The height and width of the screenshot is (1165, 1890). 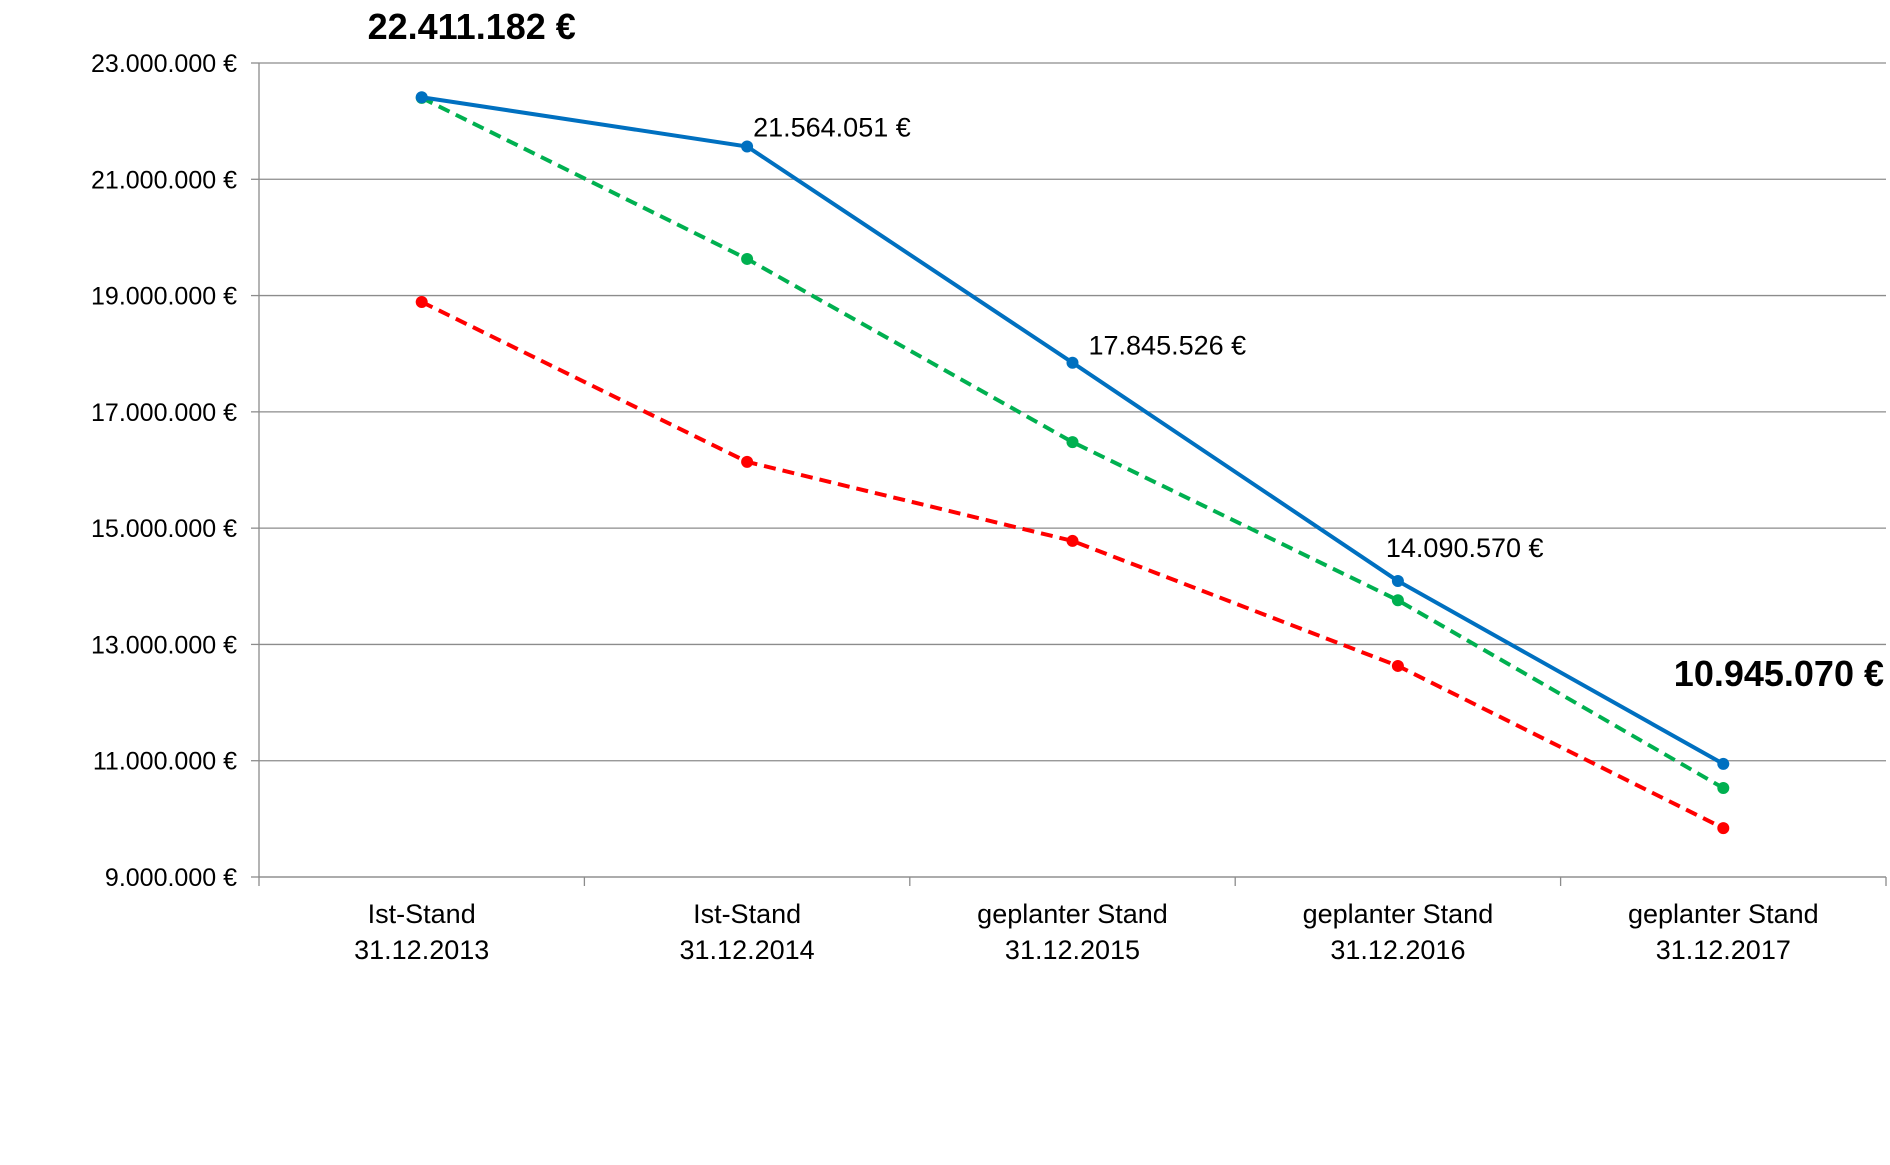 I want to click on data-label: 14.090.570 €, so click(x=1465, y=548).